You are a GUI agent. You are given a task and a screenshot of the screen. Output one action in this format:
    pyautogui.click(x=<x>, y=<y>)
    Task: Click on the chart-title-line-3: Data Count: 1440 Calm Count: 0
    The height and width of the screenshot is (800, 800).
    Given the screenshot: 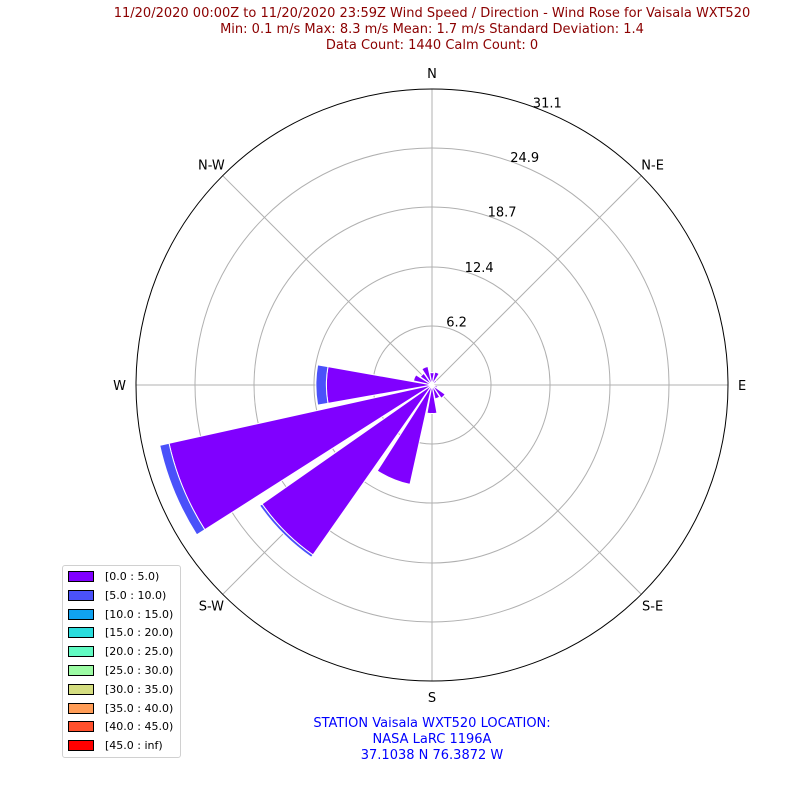 What is the action you would take?
    pyautogui.click(x=432, y=45)
    